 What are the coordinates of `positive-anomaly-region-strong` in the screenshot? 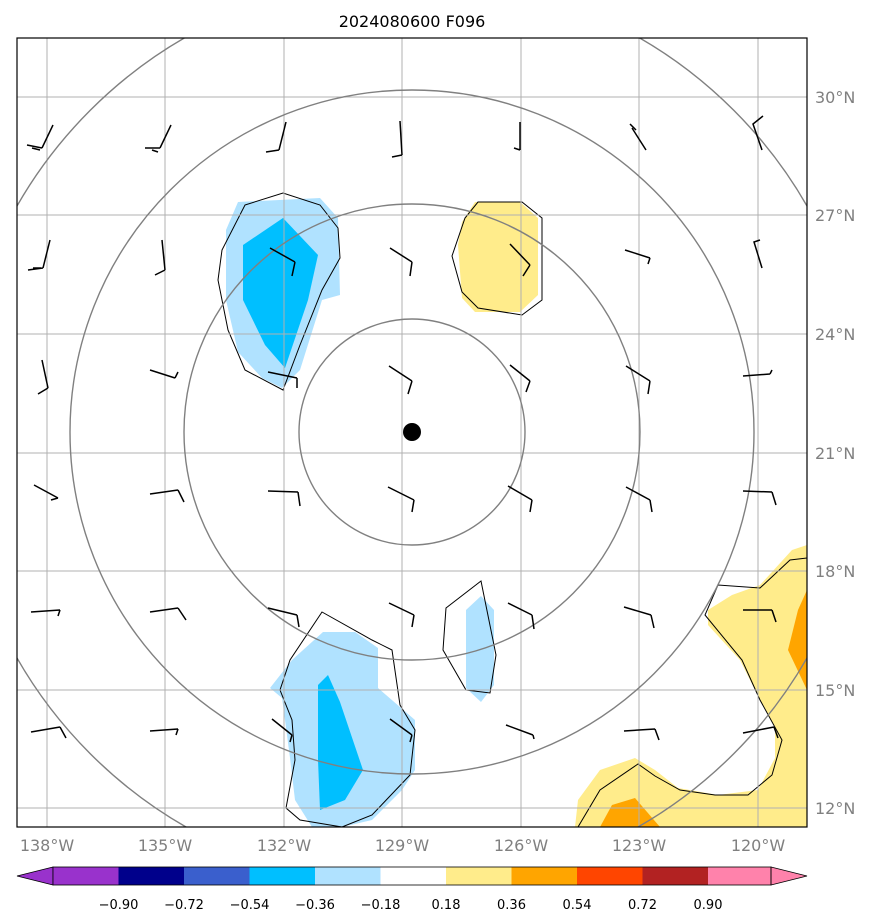 It's located at (630, 812).